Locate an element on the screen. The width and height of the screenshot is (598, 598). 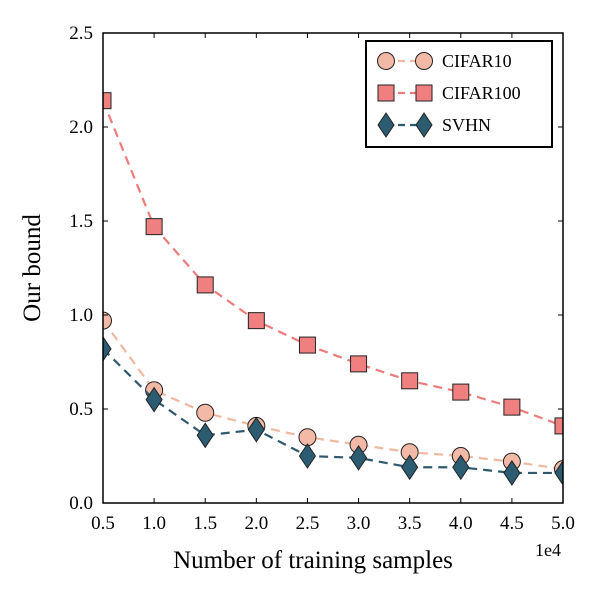
x-tick-label: 4.0 is located at coordinates (461, 523).